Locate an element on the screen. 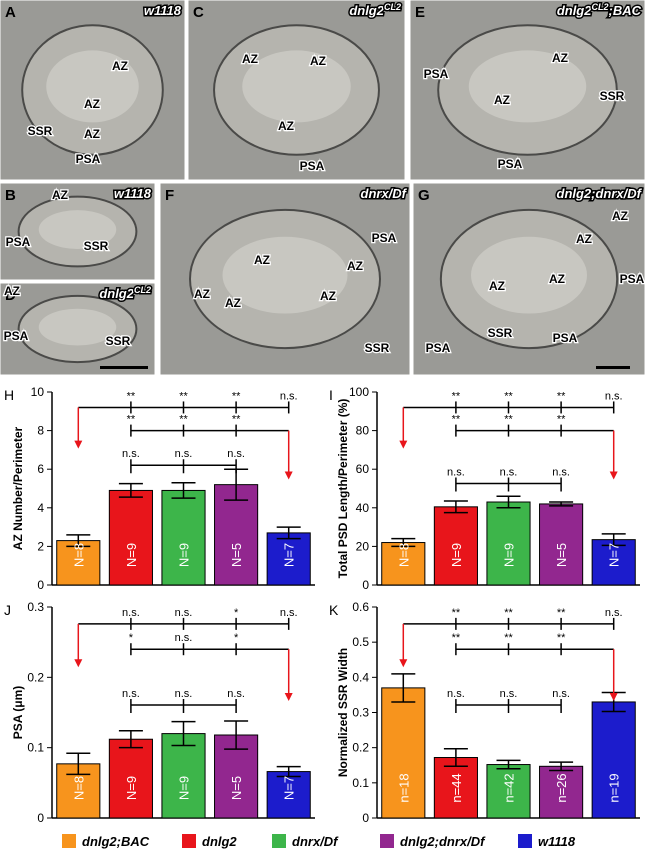  y-axis-label: PSA (μm) is located at coordinates (18, 713).